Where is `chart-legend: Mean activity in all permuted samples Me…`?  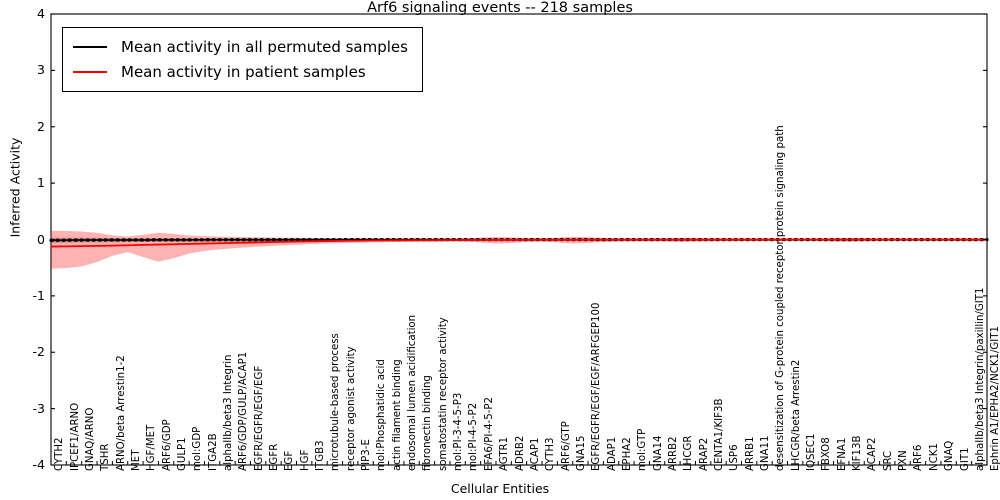
chart-legend: Mean activity in all permuted samples Me… is located at coordinates (242, 59).